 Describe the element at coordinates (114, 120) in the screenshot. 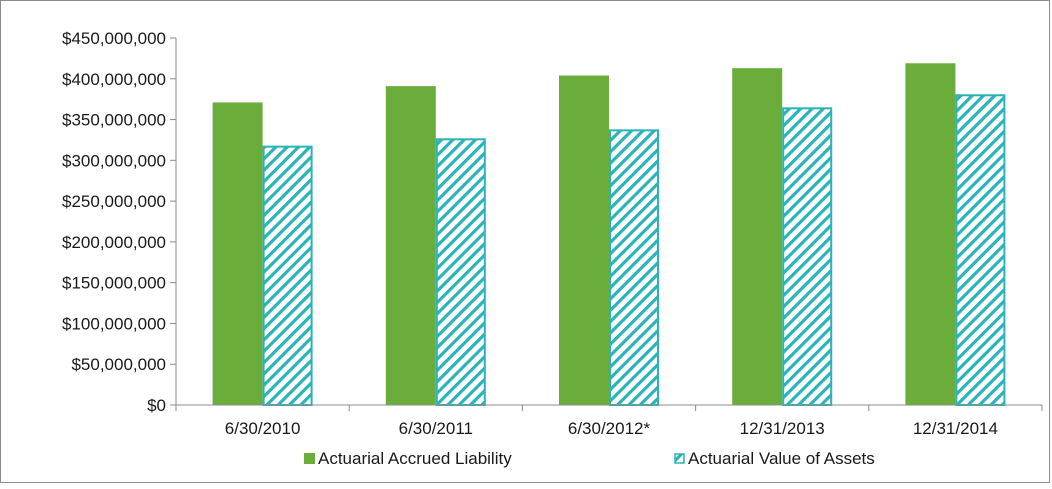

I see `y-tick-label: $350,000,000` at that location.